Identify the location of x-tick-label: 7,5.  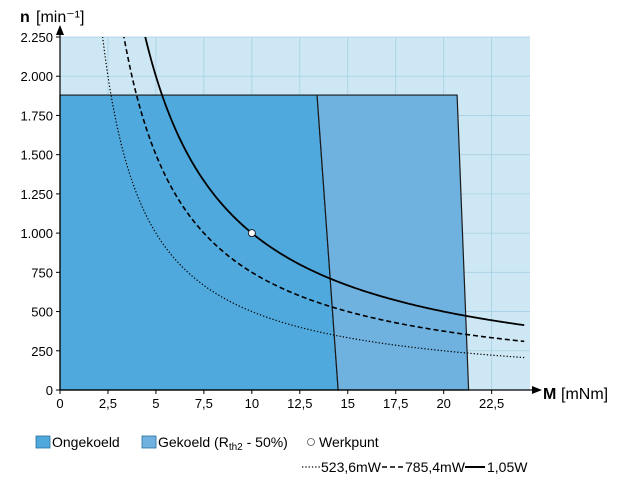
(204, 403).